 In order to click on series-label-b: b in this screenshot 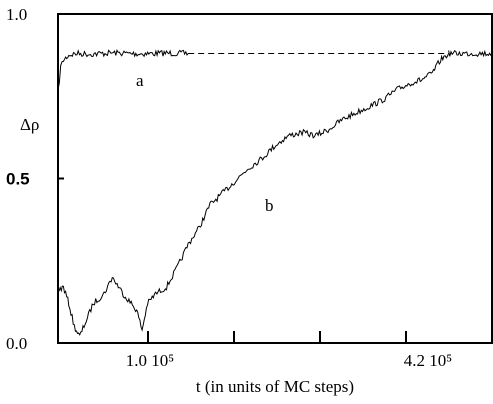, I will do `click(269, 205)`.